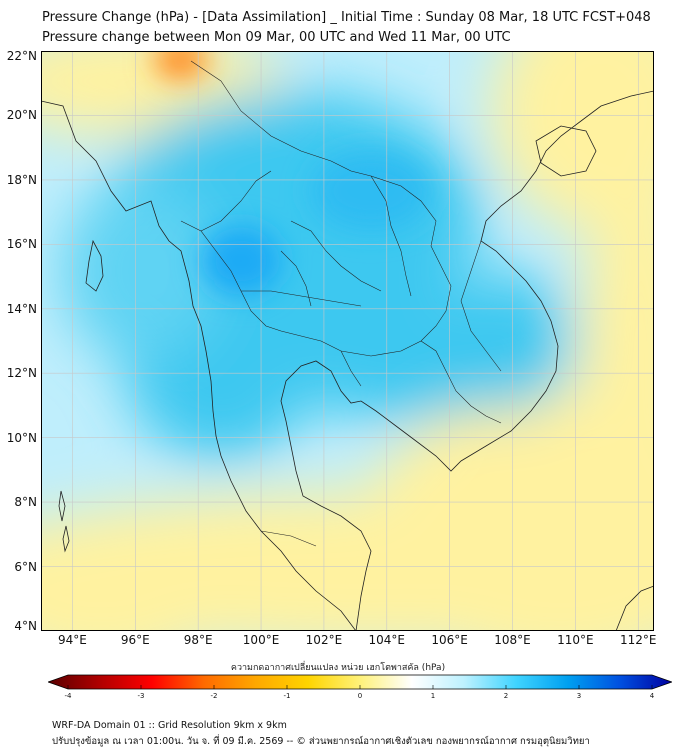 The width and height of the screenshot is (676, 756). Describe the element at coordinates (21, 179) in the screenshot. I see `lat-tick-label: 18°N` at that location.